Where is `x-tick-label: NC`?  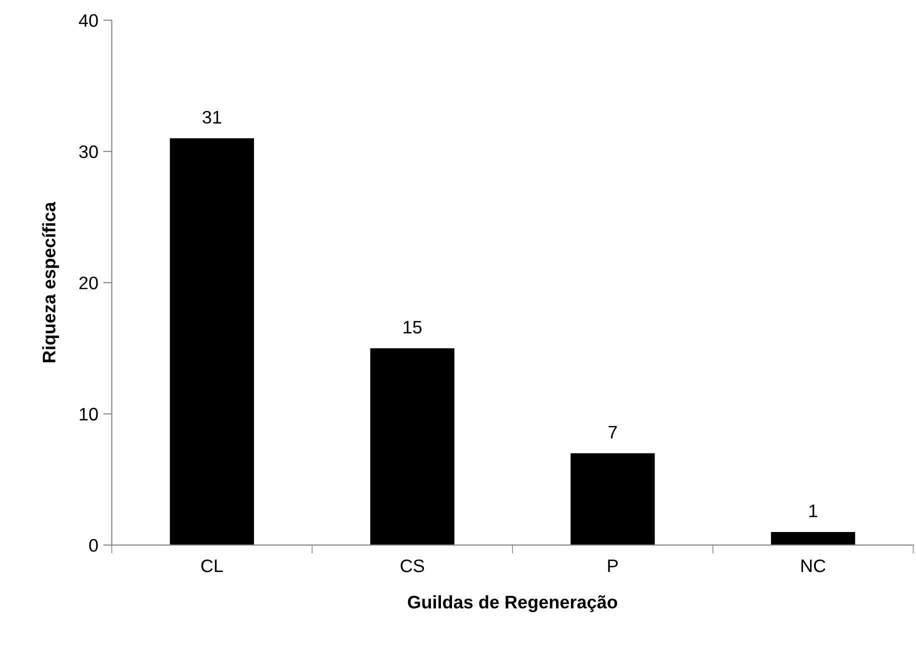 x-tick-label: NC is located at coordinates (814, 565).